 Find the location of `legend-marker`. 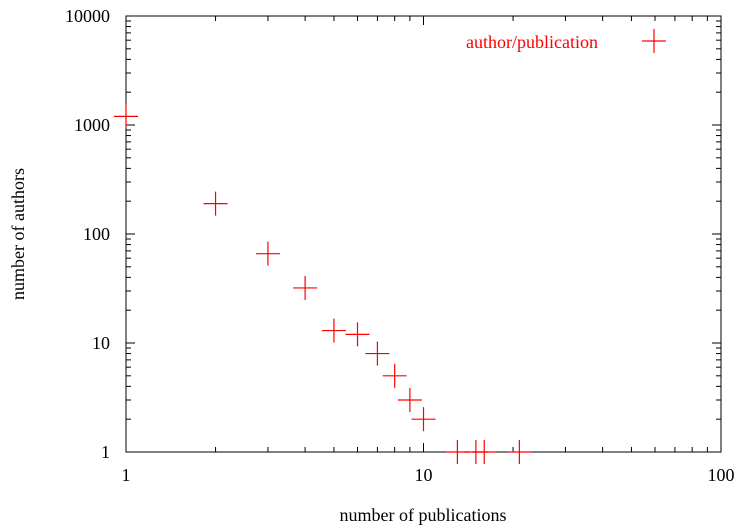

legend-marker is located at coordinates (654, 41).